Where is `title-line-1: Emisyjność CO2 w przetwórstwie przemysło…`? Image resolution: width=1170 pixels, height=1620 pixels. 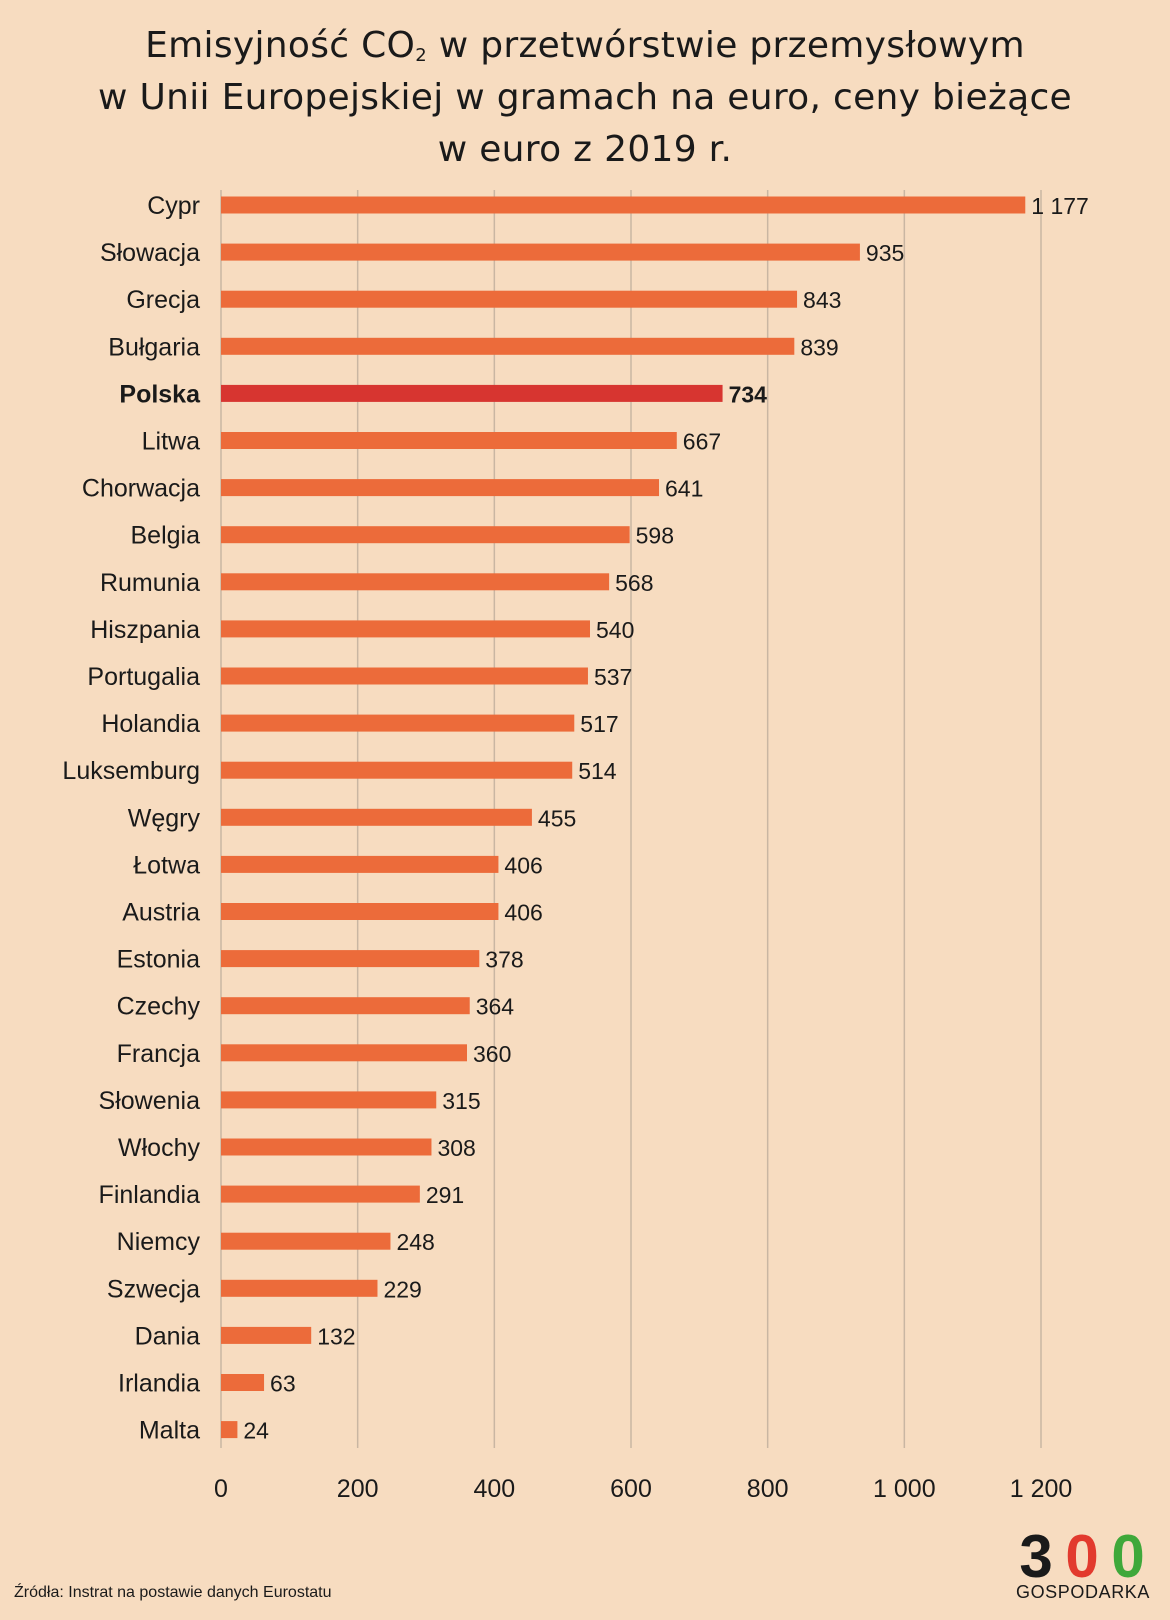 title-line-1: Emisyjność CO2 w przetwórstwie przemysło… is located at coordinates (585, 45).